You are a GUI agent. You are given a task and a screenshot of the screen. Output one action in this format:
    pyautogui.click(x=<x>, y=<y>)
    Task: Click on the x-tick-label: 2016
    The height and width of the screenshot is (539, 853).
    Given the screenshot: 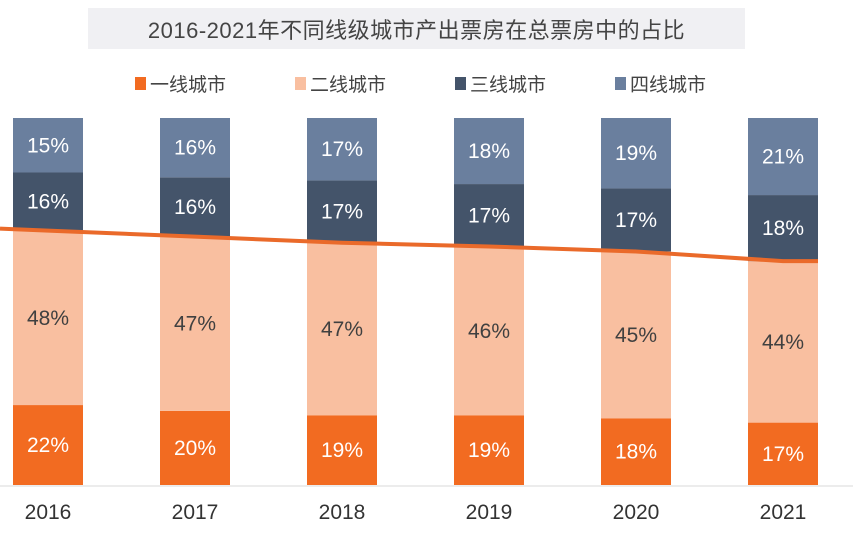 What is the action you would take?
    pyautogui.click(x=48, y=512)
    